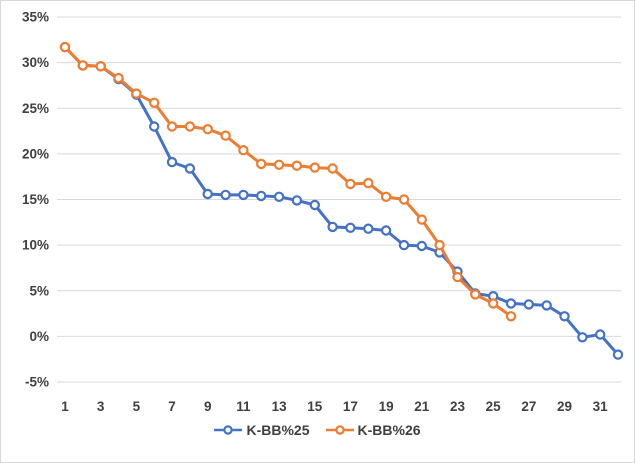  What do you see at coordinates (35, 153) in the screenshot?
I see `y-tick-label: 20%` at bounding box center [35, 153].